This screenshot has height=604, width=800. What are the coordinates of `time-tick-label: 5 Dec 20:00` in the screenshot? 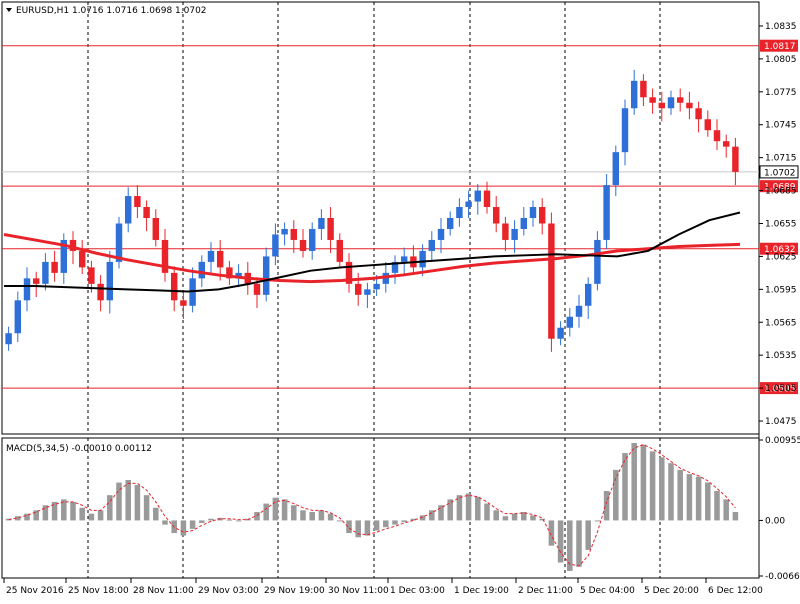 It's located at (671, 591).